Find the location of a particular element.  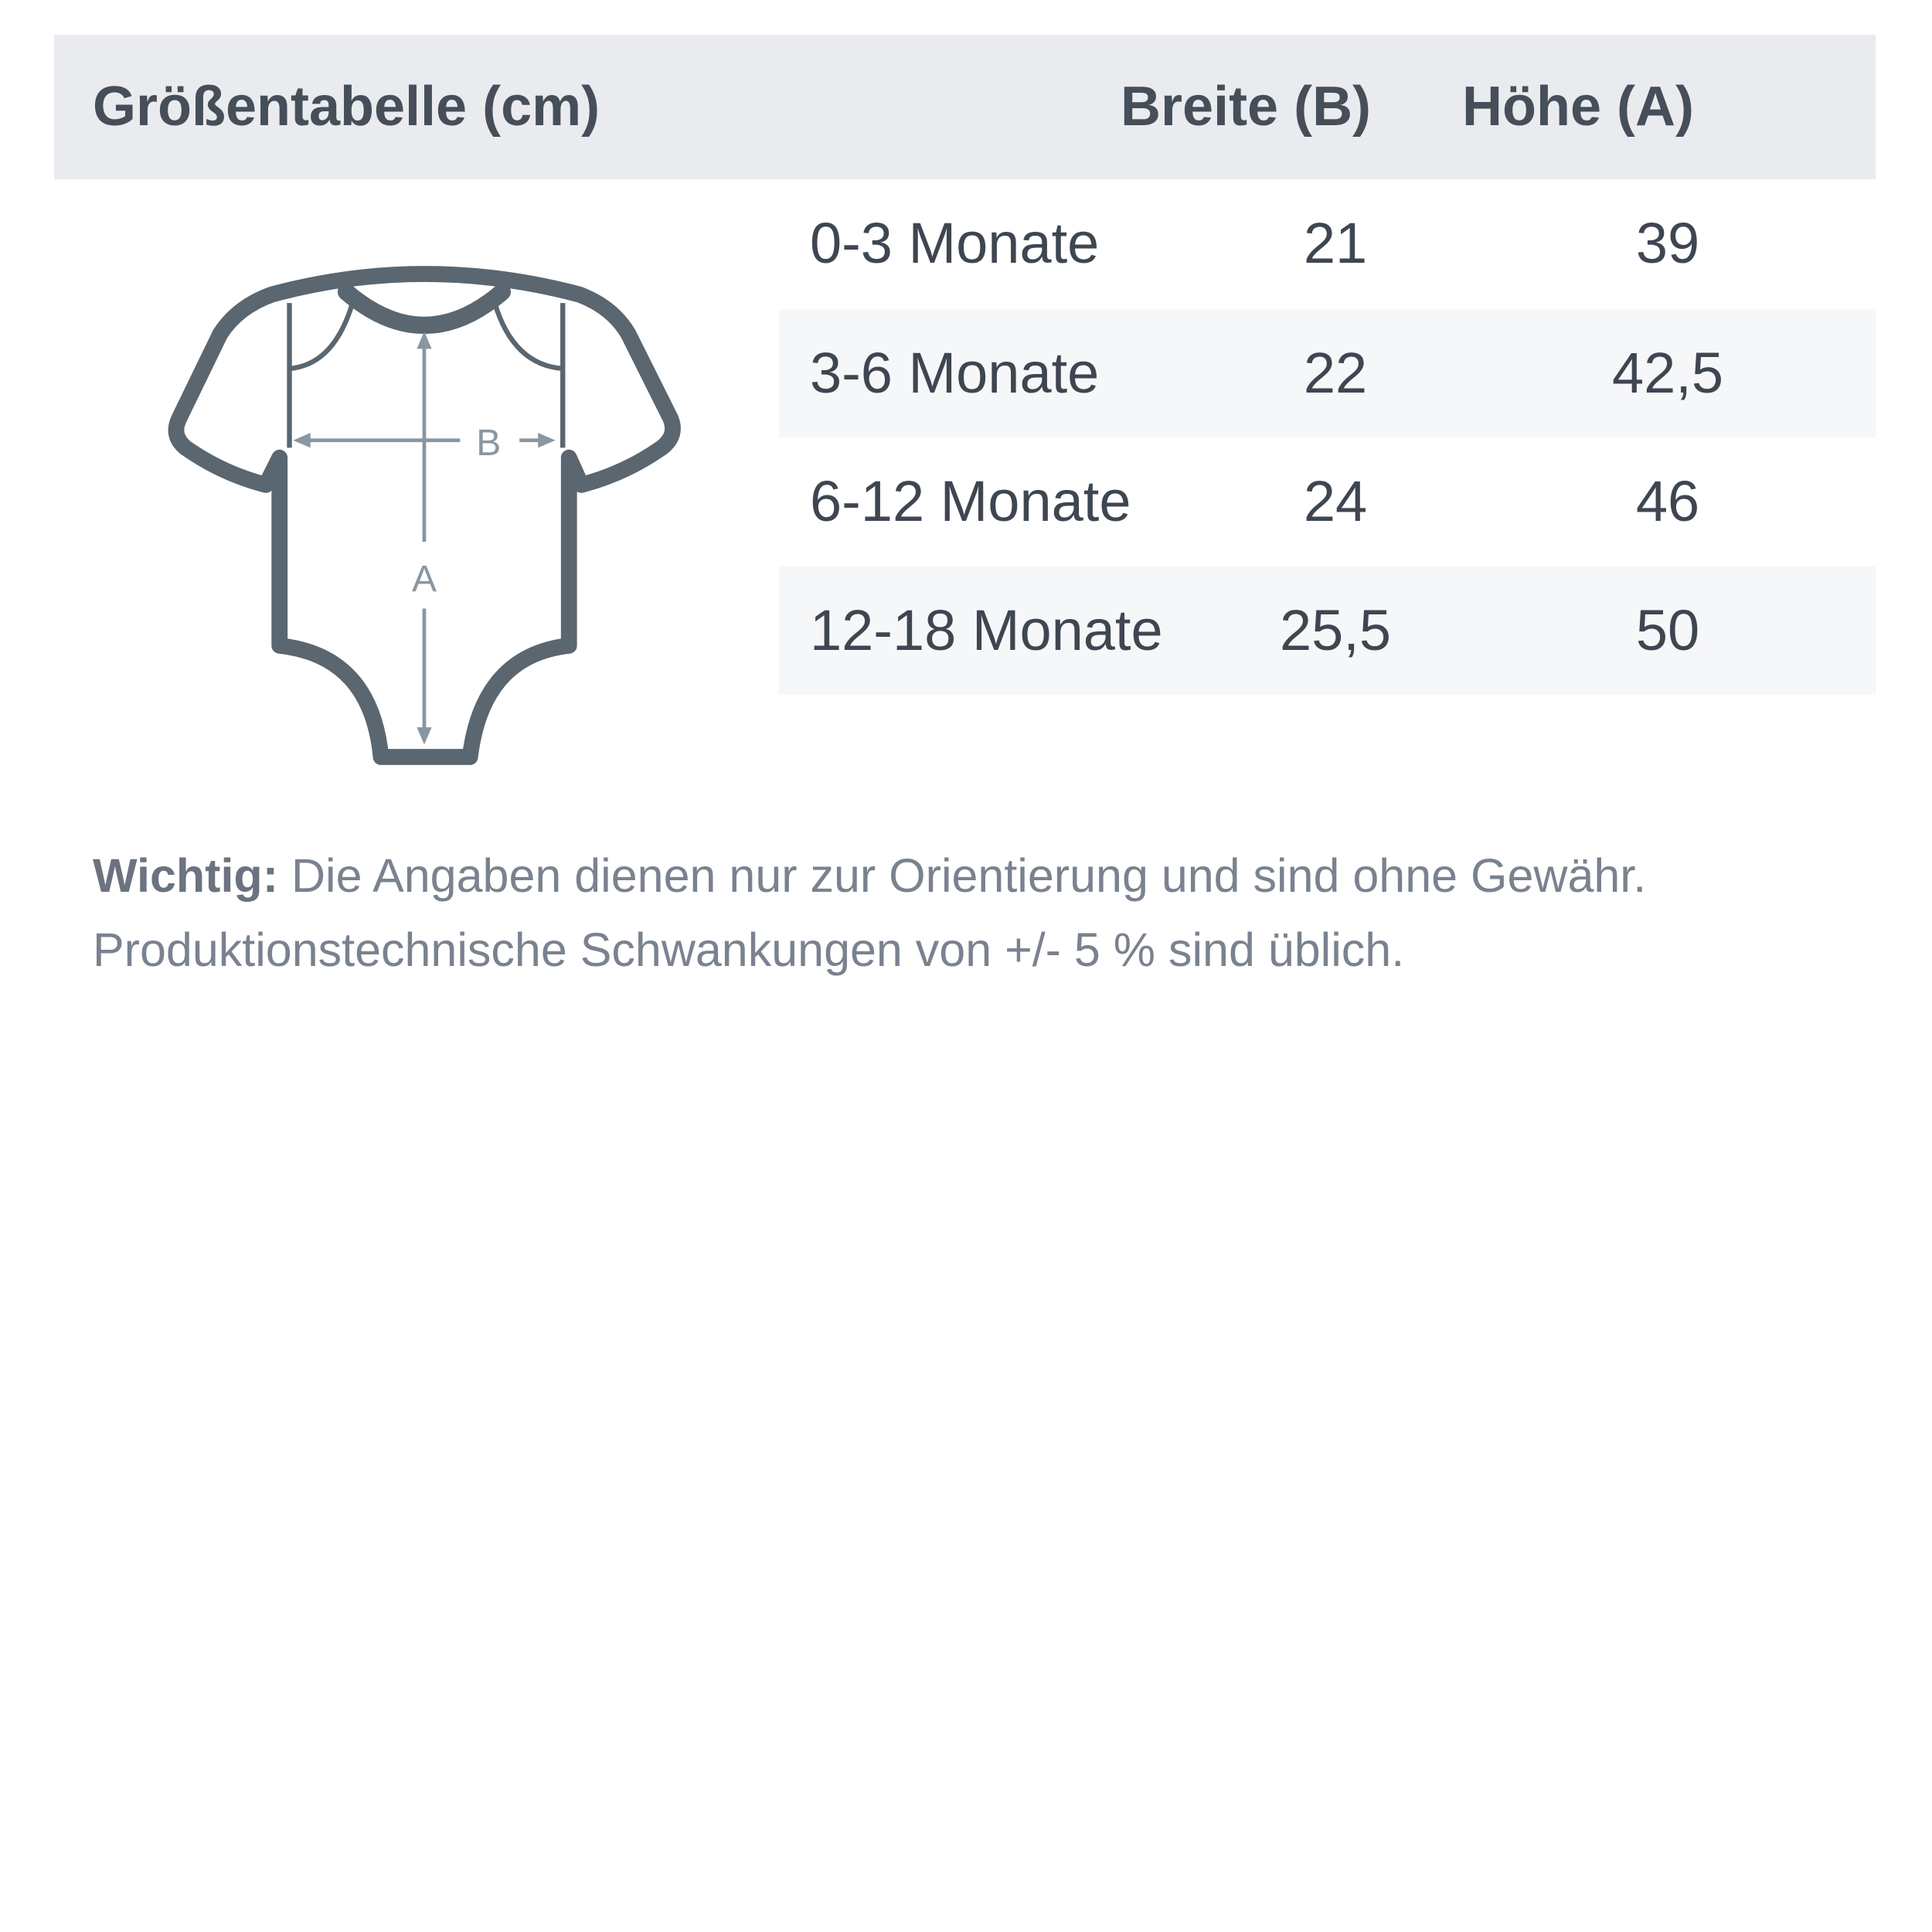

size-cell: 0-3 Monate is located at coordinates (955, 243).